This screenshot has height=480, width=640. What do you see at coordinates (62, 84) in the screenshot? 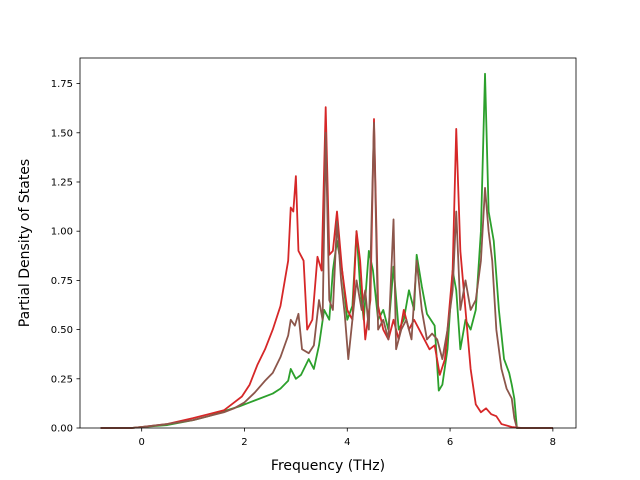
I see `y-tick-label: 1.75` at bounding box center [62, 84].